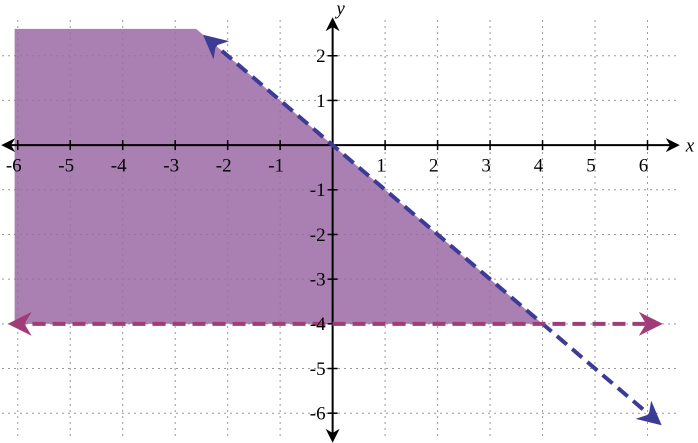 The image size is (698, 443). Describe the element at coordinates (591, 165) in the screenshot. I see `x-tick-label: 5` at that location.